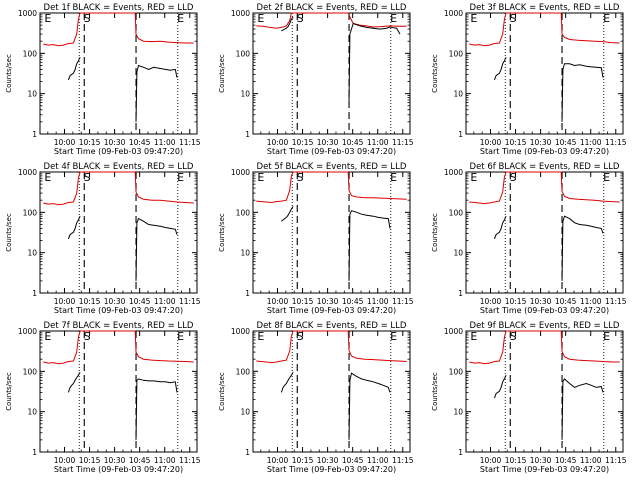 This screenshot has height=480, width=640. What do you see at coordinates (119, 326) in the screenshot?
I see `chart-title: Det 7f BLACK = Events, RED = LLD` at bounding box center [119, 326].